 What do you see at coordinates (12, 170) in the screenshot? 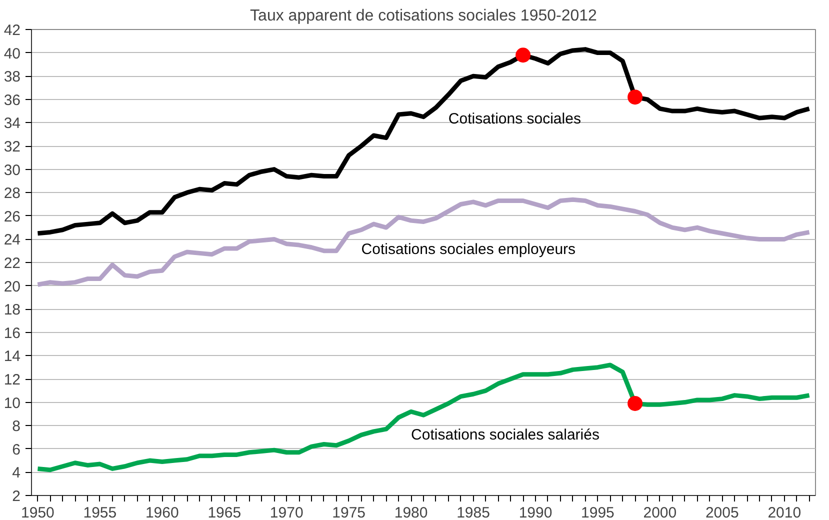
I see `y-tick-label: 30` at bounding box center [12, 170].